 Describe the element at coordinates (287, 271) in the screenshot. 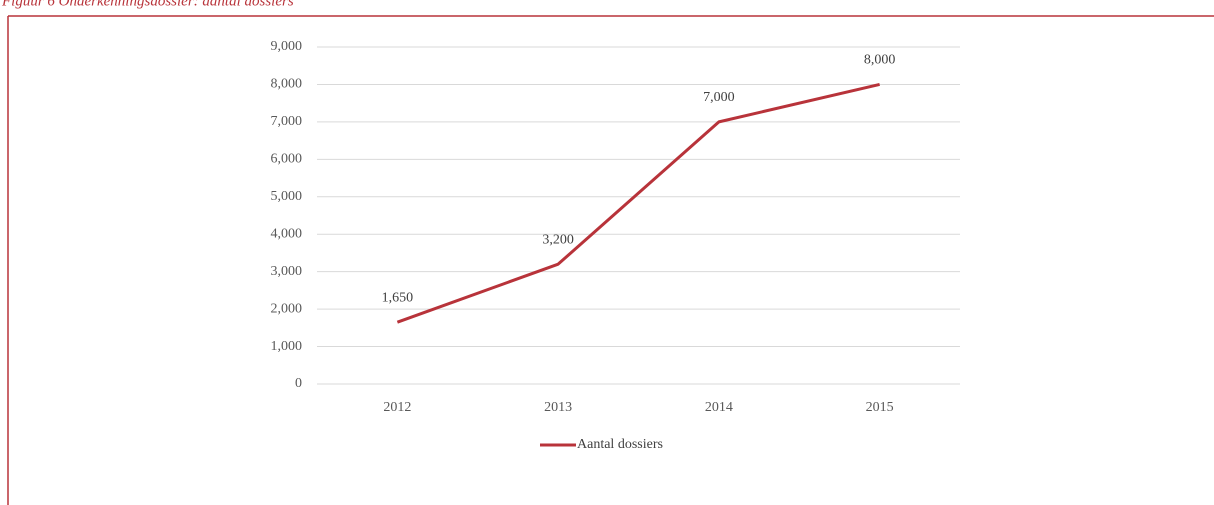

I see `y-tick-label: 3,000` at that location.